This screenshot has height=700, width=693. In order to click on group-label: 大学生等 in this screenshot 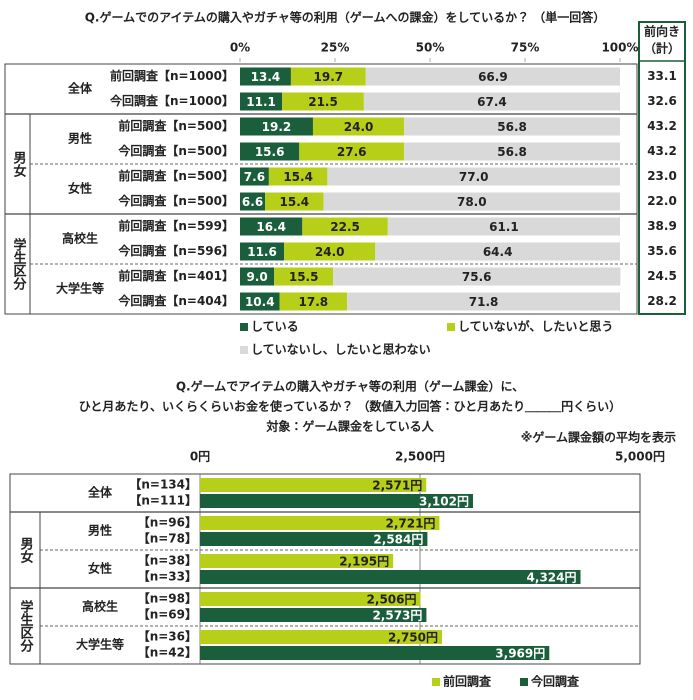, I will do `click(100, 644)`.